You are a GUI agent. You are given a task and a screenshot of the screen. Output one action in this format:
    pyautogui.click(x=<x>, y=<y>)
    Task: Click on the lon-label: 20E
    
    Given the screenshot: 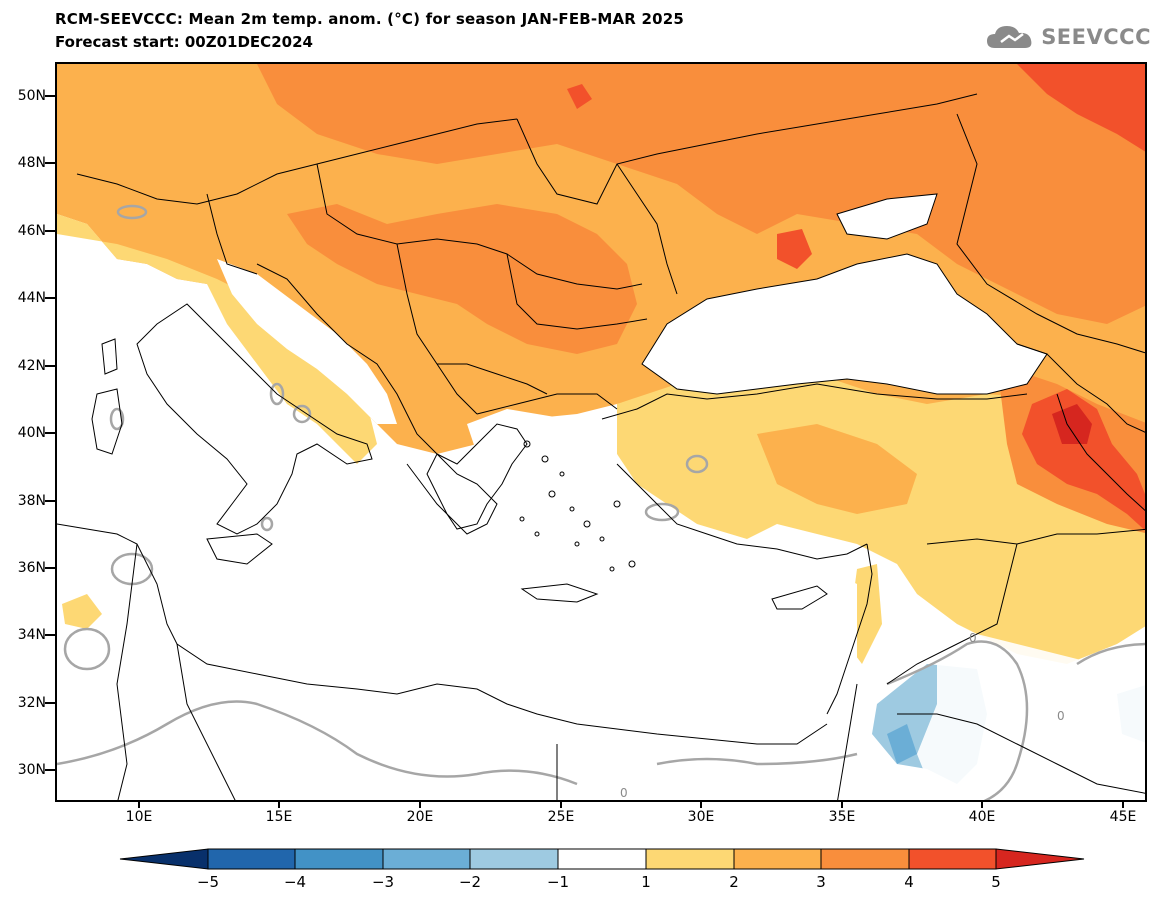 What is the action you would take?
    pyautogui.click(x=420, y=817)
    